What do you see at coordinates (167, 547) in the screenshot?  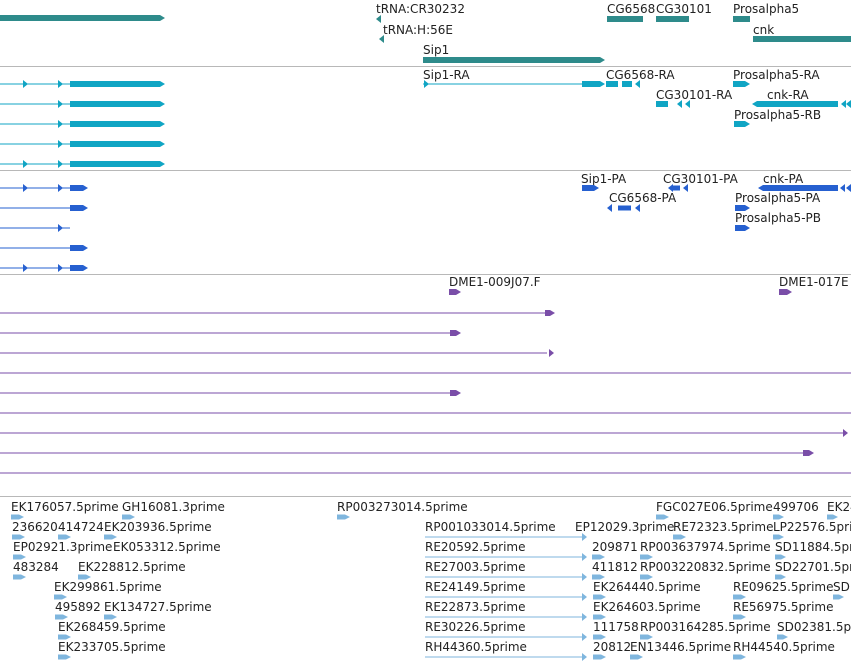 I see `est-label: EK053312.5prime` at bounding box center [167, 547].